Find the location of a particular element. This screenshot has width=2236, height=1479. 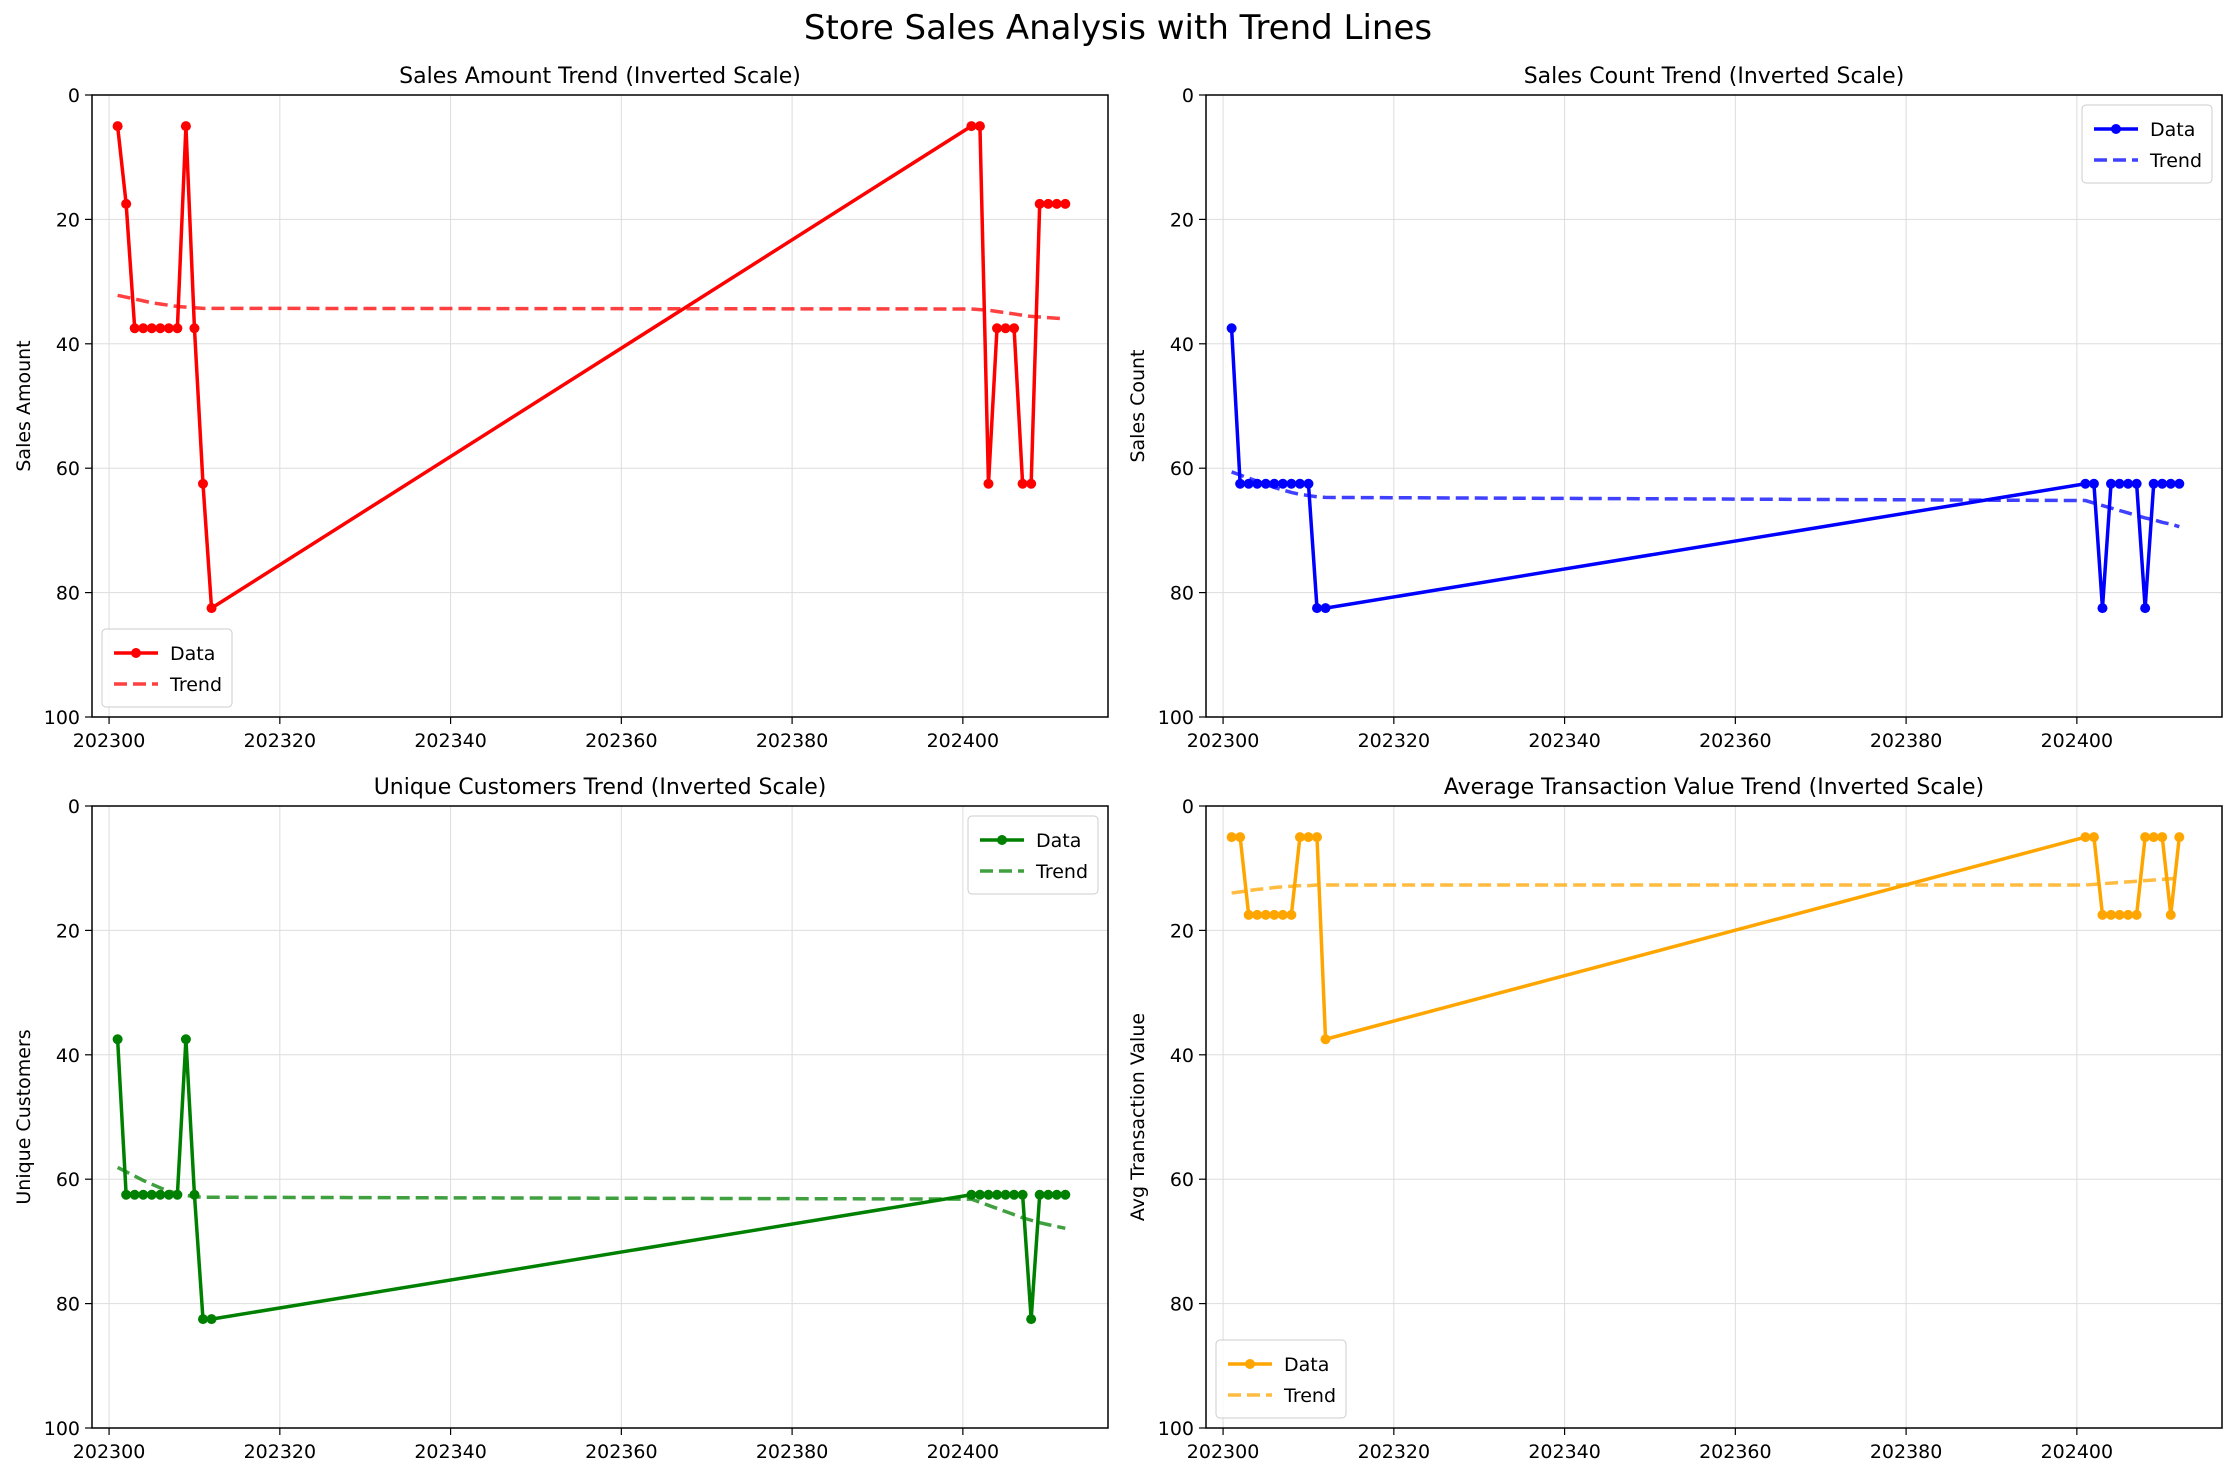

chart-title: Sales Amount Trend (Inverted Scale) is located at coordinates (600, 76).